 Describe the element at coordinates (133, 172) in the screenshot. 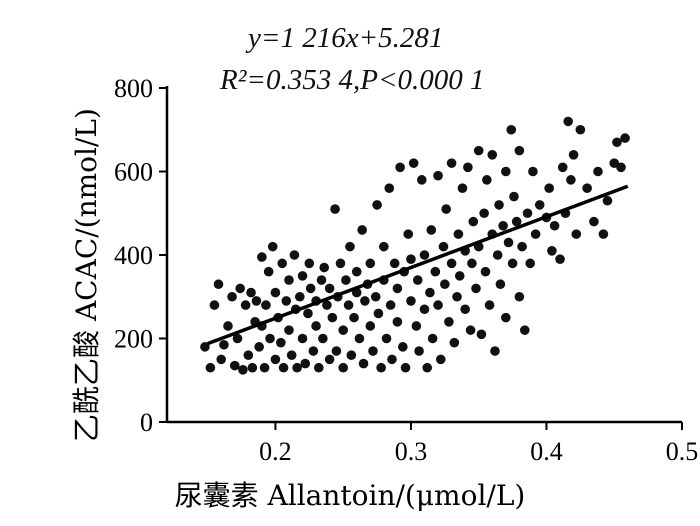

I see `y-tick-label: 600` at that location.